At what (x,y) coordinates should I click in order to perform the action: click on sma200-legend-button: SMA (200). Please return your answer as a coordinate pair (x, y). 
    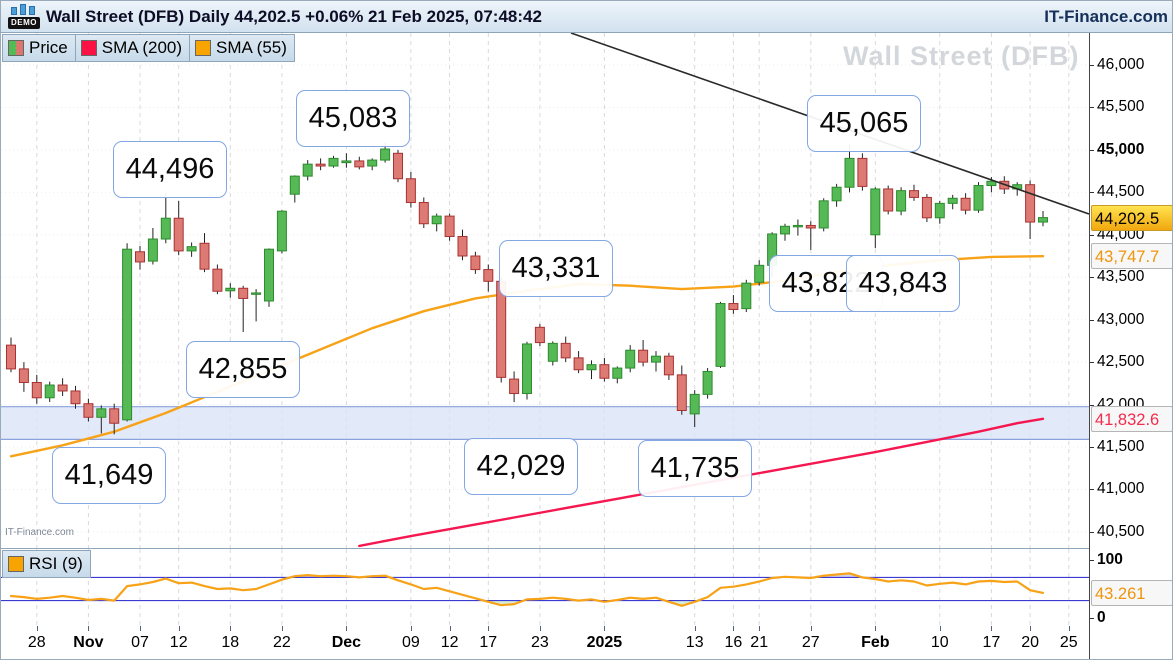
    Looking at the image, I should click on (133, 48).